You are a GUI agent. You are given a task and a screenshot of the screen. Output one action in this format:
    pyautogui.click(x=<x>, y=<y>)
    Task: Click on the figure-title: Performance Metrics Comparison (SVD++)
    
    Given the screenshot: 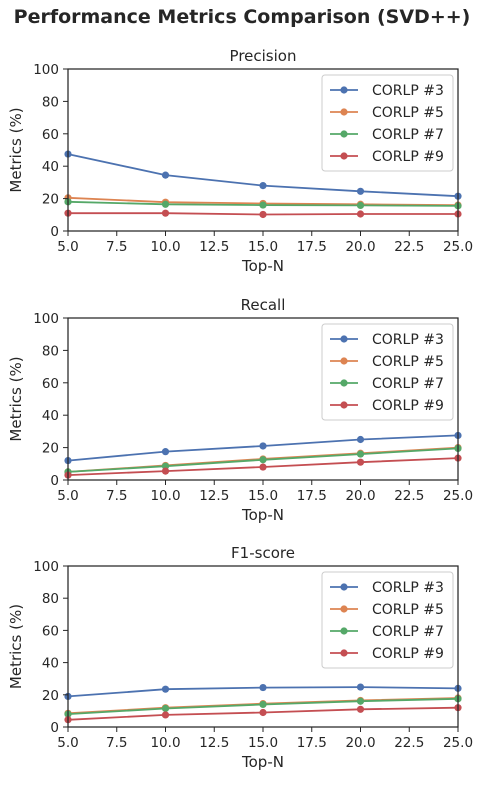 What is the action you would take?
    pyautogui.click(x=242, y=17)
    